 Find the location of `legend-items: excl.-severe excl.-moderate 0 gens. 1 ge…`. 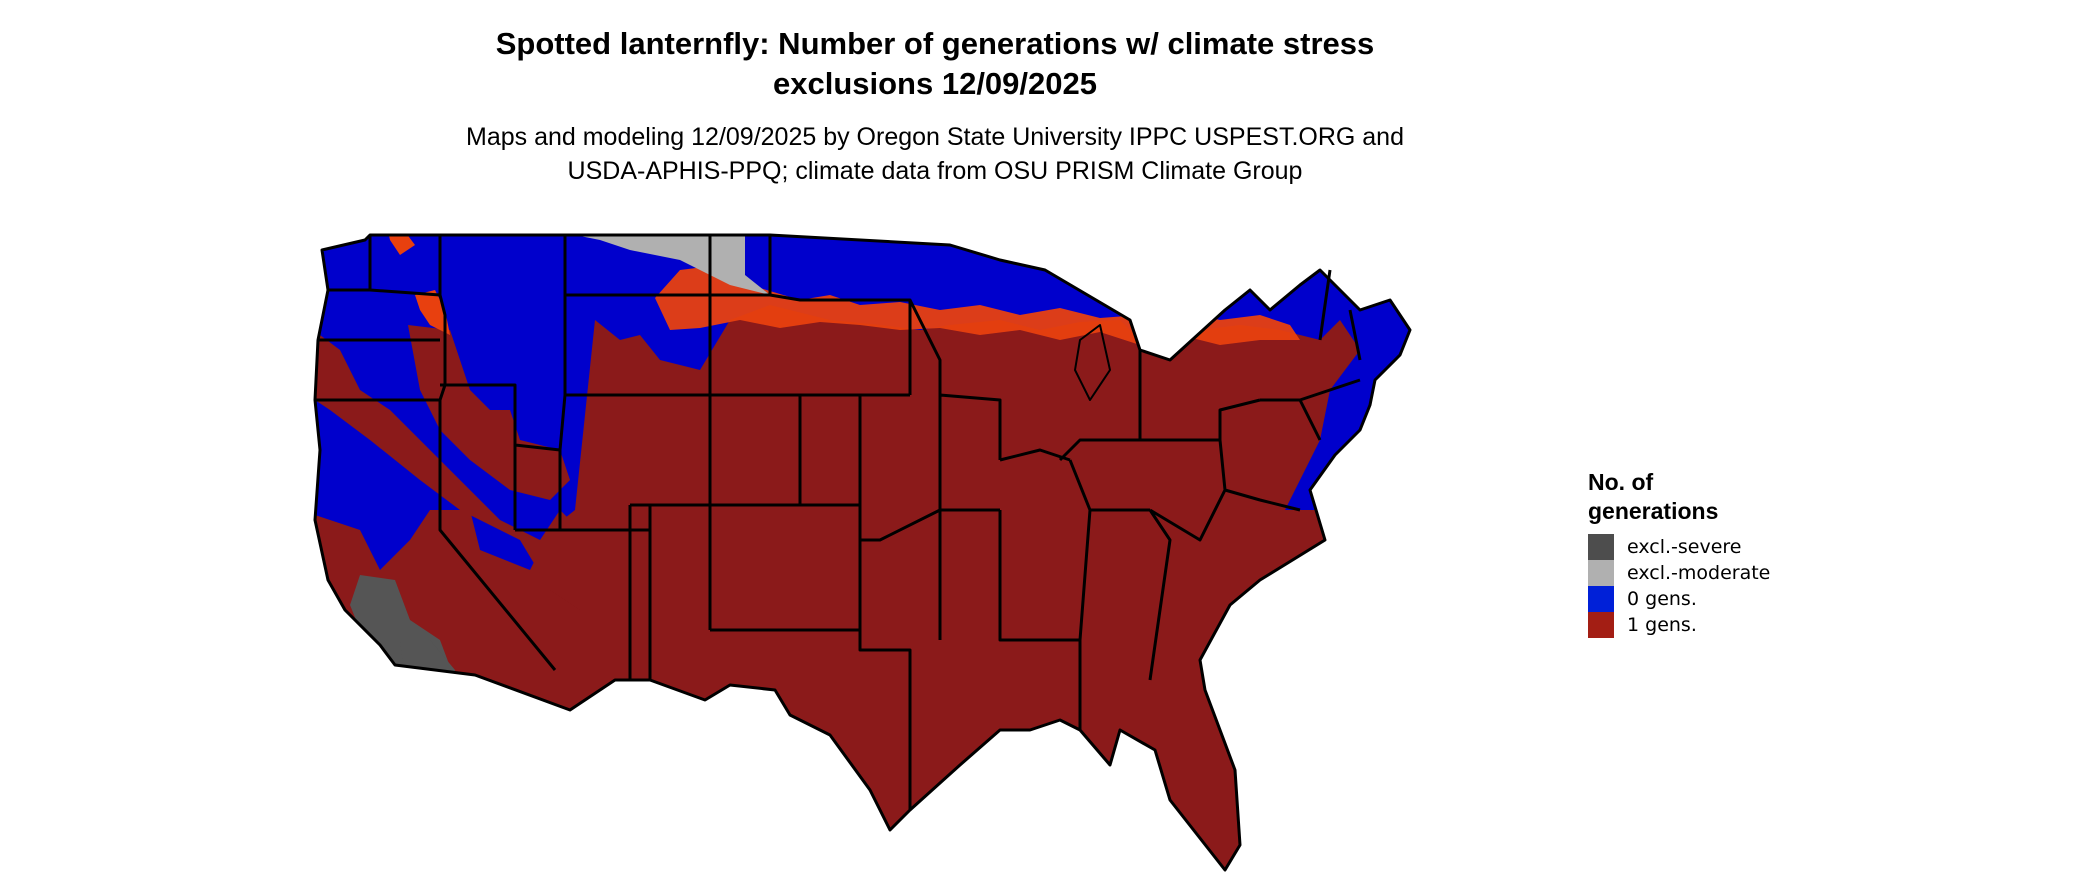

legend-items: excl.-severe excl.-moderate 0 gens. 1 ge… is located at coordinates (1679, 586).